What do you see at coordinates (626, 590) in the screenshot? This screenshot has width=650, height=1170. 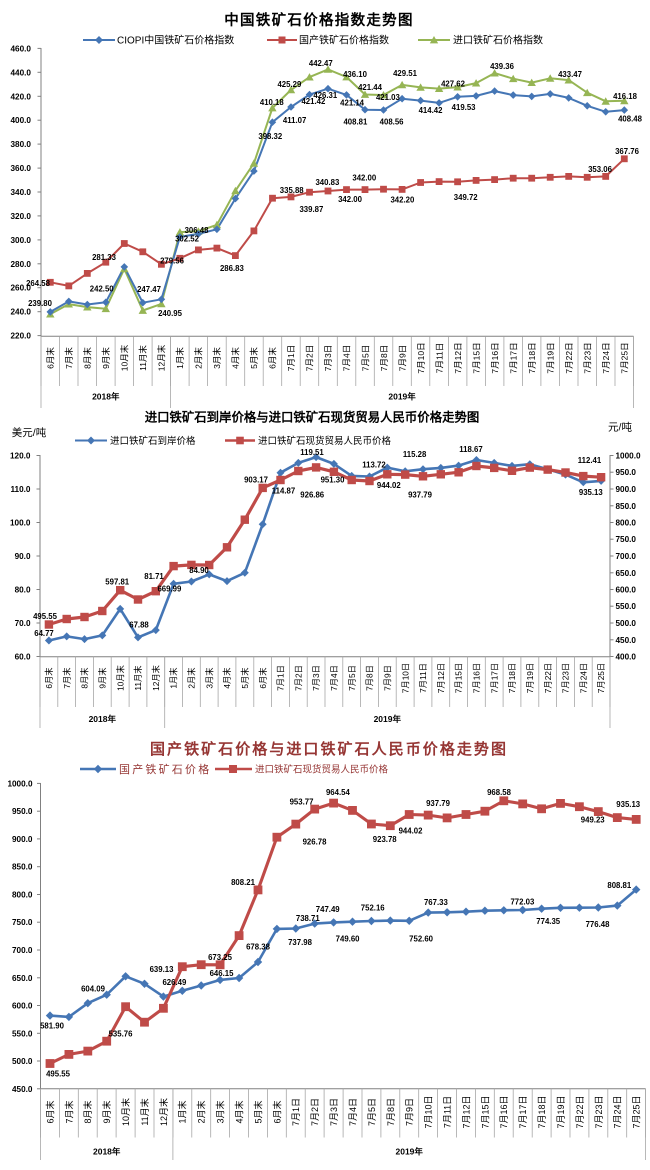 I see `svg-text: 600.0` at bounding box center [626, 590].